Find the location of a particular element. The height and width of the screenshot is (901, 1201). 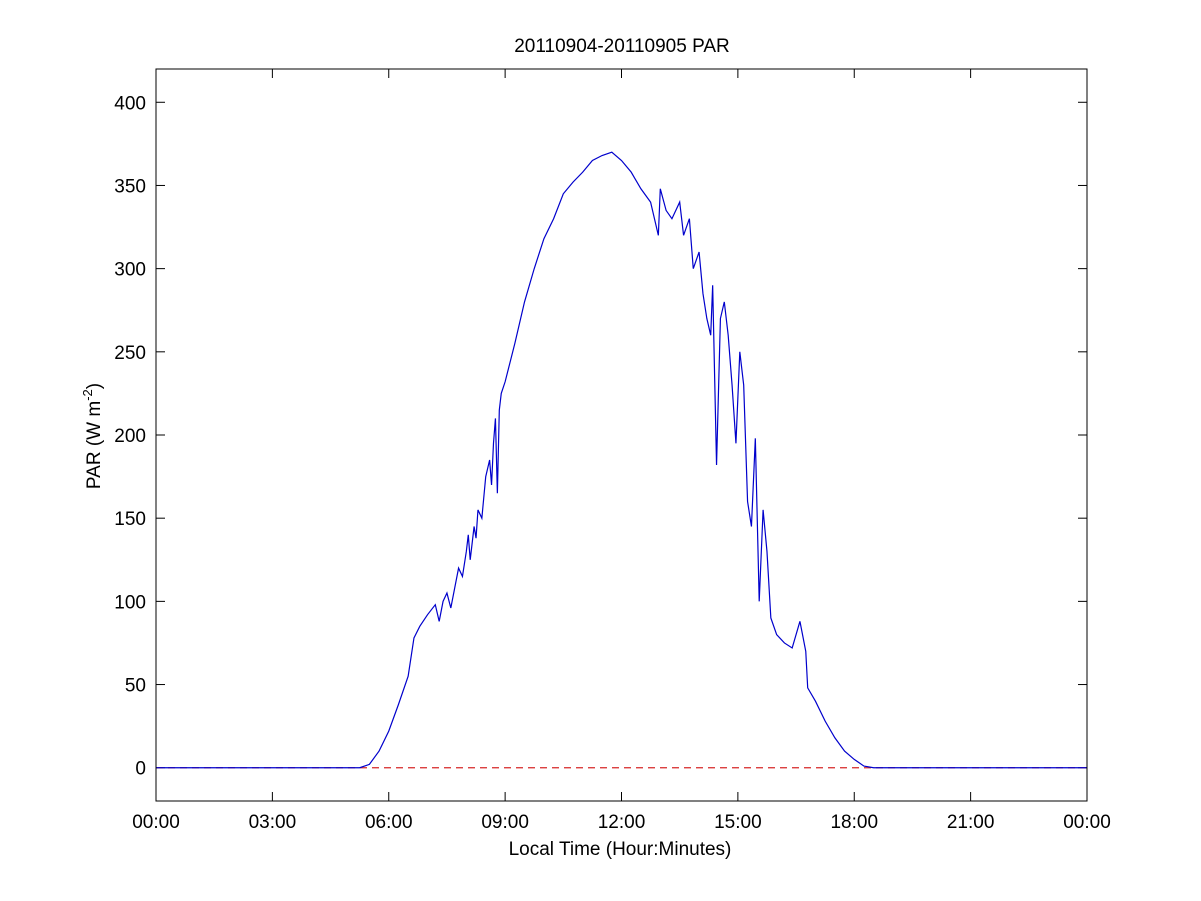

y-tick-label: 250 is located at coordinates (130, 353).